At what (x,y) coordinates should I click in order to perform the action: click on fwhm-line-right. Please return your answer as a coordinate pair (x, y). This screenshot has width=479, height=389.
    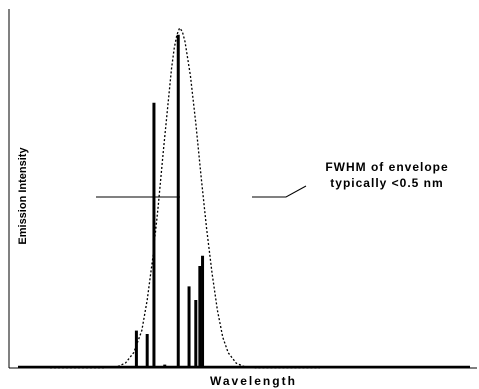
    Looking at the image, I should click on (279, 191).